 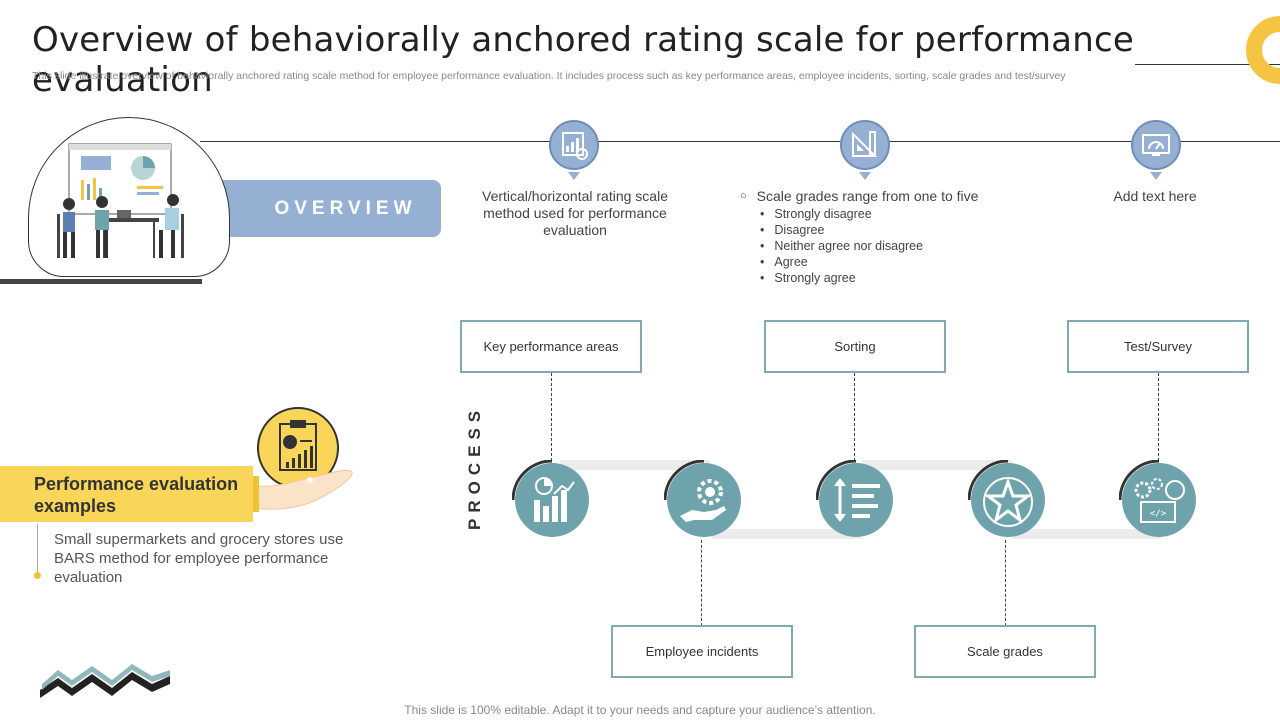 I want to click on star-icon, so click(x=1006, y=498).